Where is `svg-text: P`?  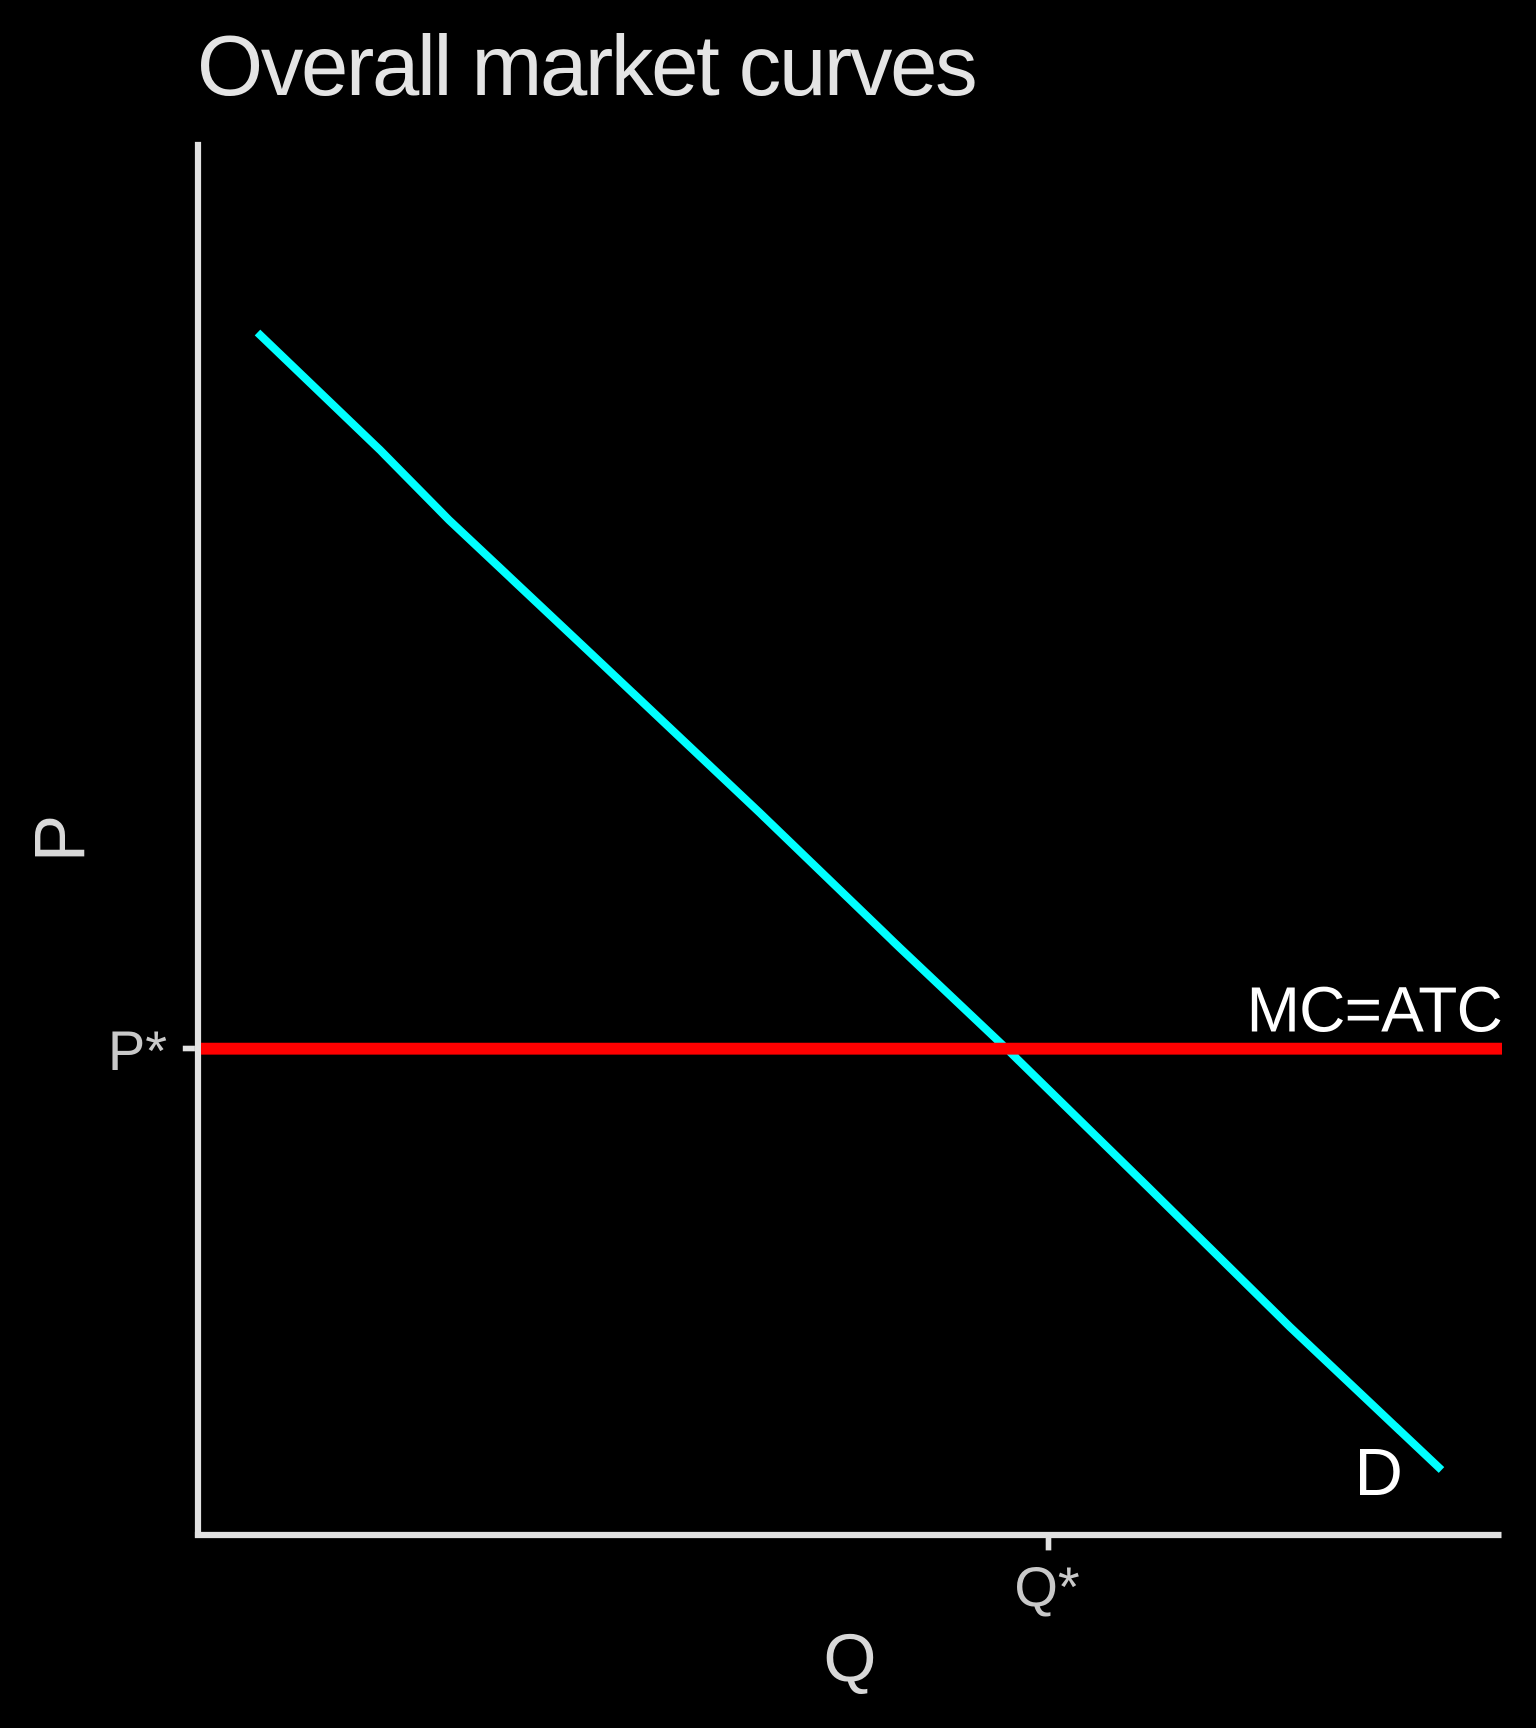
svg-text: P is located at coordinates (60, 838).